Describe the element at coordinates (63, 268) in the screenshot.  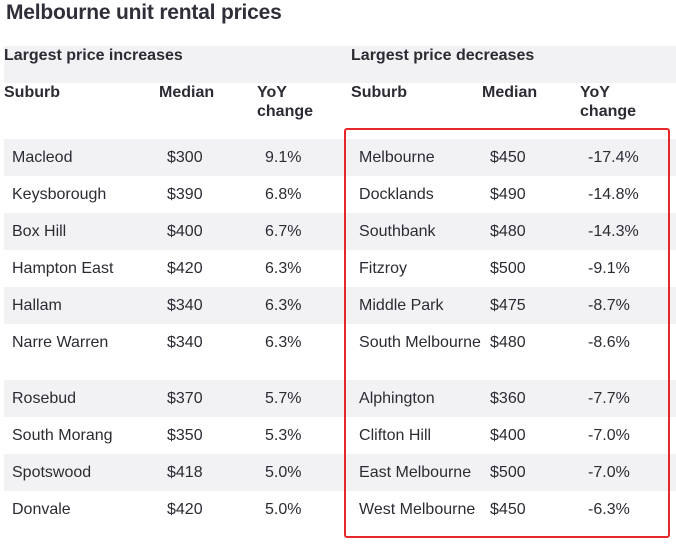
I see `increase-suburb: Hampton East` at that location.